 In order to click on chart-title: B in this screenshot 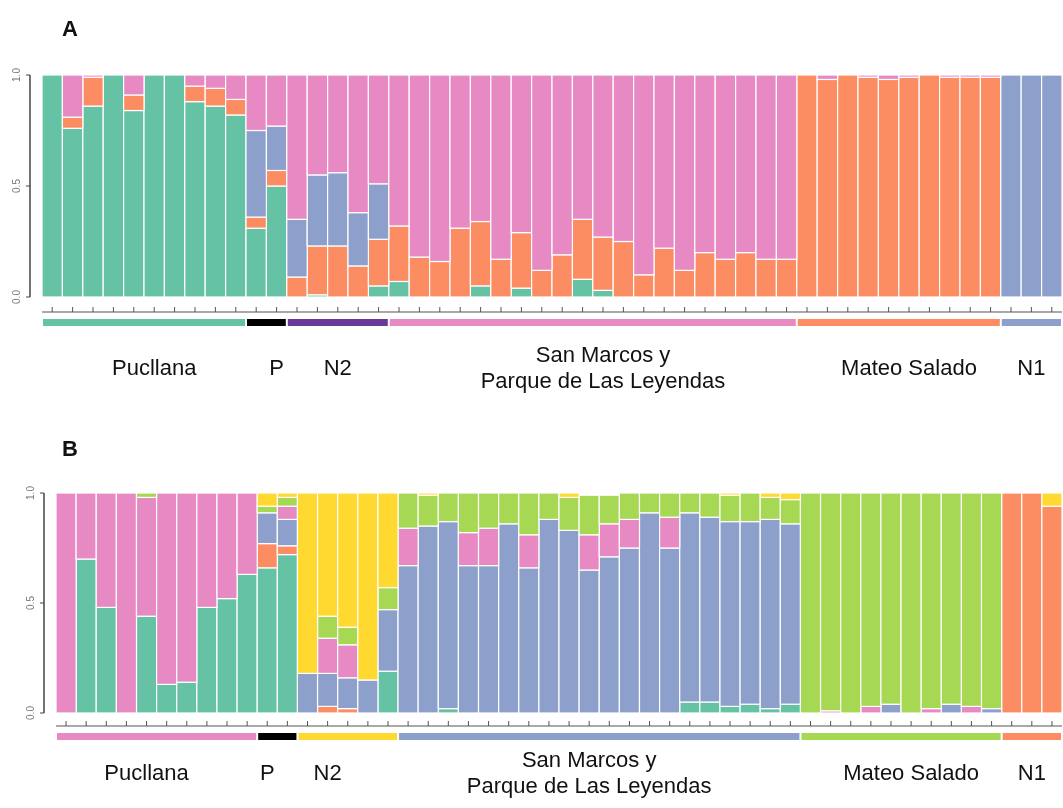, I will do `click(70, 448)`.